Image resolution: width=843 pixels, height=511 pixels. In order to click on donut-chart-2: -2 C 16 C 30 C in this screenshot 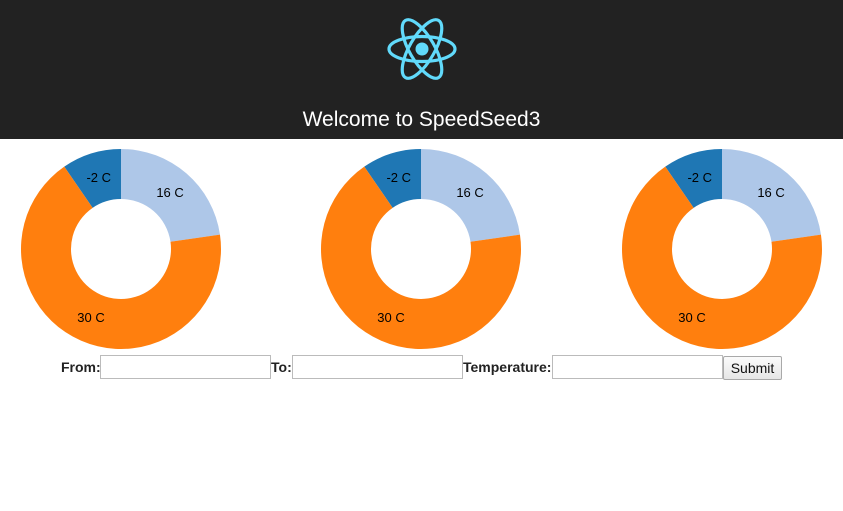, I will do `click(421, 249)`.